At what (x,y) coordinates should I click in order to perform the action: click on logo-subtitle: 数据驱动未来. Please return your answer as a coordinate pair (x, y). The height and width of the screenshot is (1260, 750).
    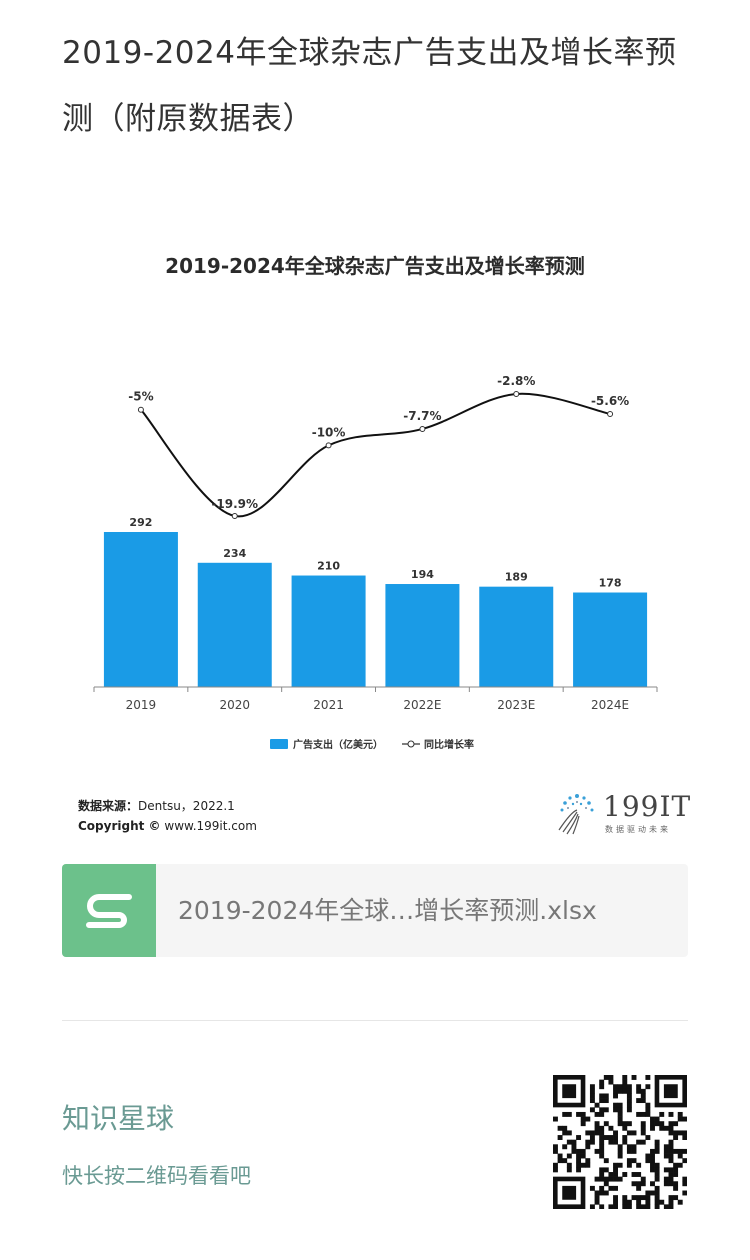
    Looking at the image, I should click on (638, 829).